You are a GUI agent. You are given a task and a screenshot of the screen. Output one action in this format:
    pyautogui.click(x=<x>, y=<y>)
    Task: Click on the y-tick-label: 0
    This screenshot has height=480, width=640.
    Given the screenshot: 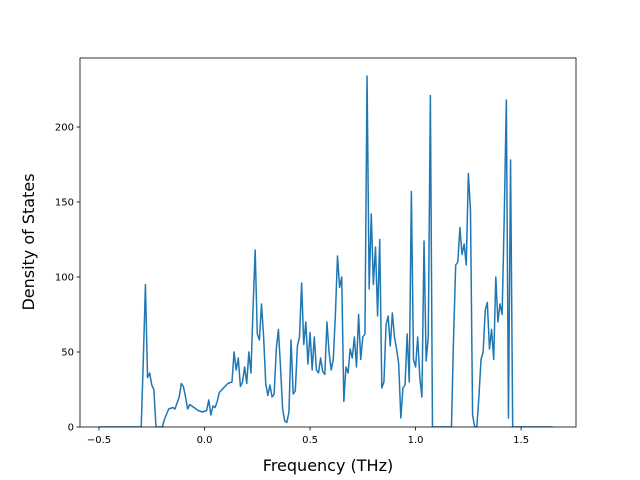 What is the action you would take?
    pyautogui.click(x=71, y=428)
    